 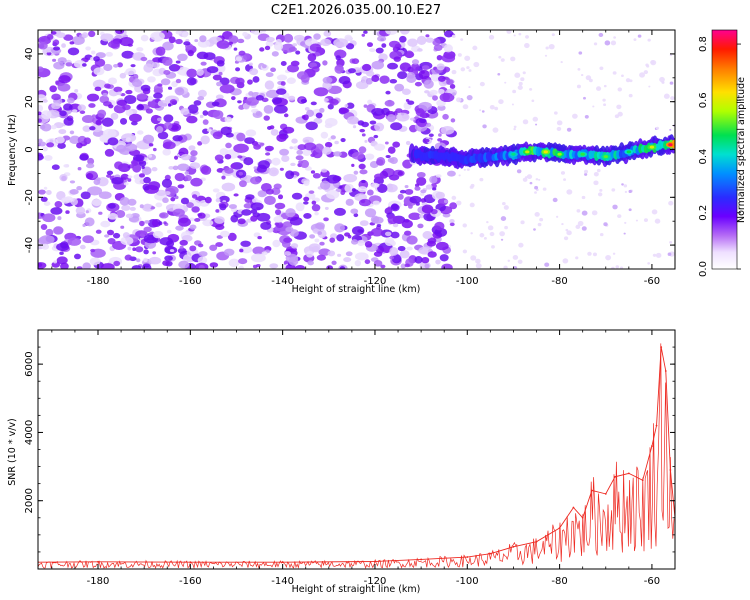 What do you see at coordinates (29, 245) in the screenshot?
I see `spectrogram-y-tick-label: -40` at bounding box center [29, 245].